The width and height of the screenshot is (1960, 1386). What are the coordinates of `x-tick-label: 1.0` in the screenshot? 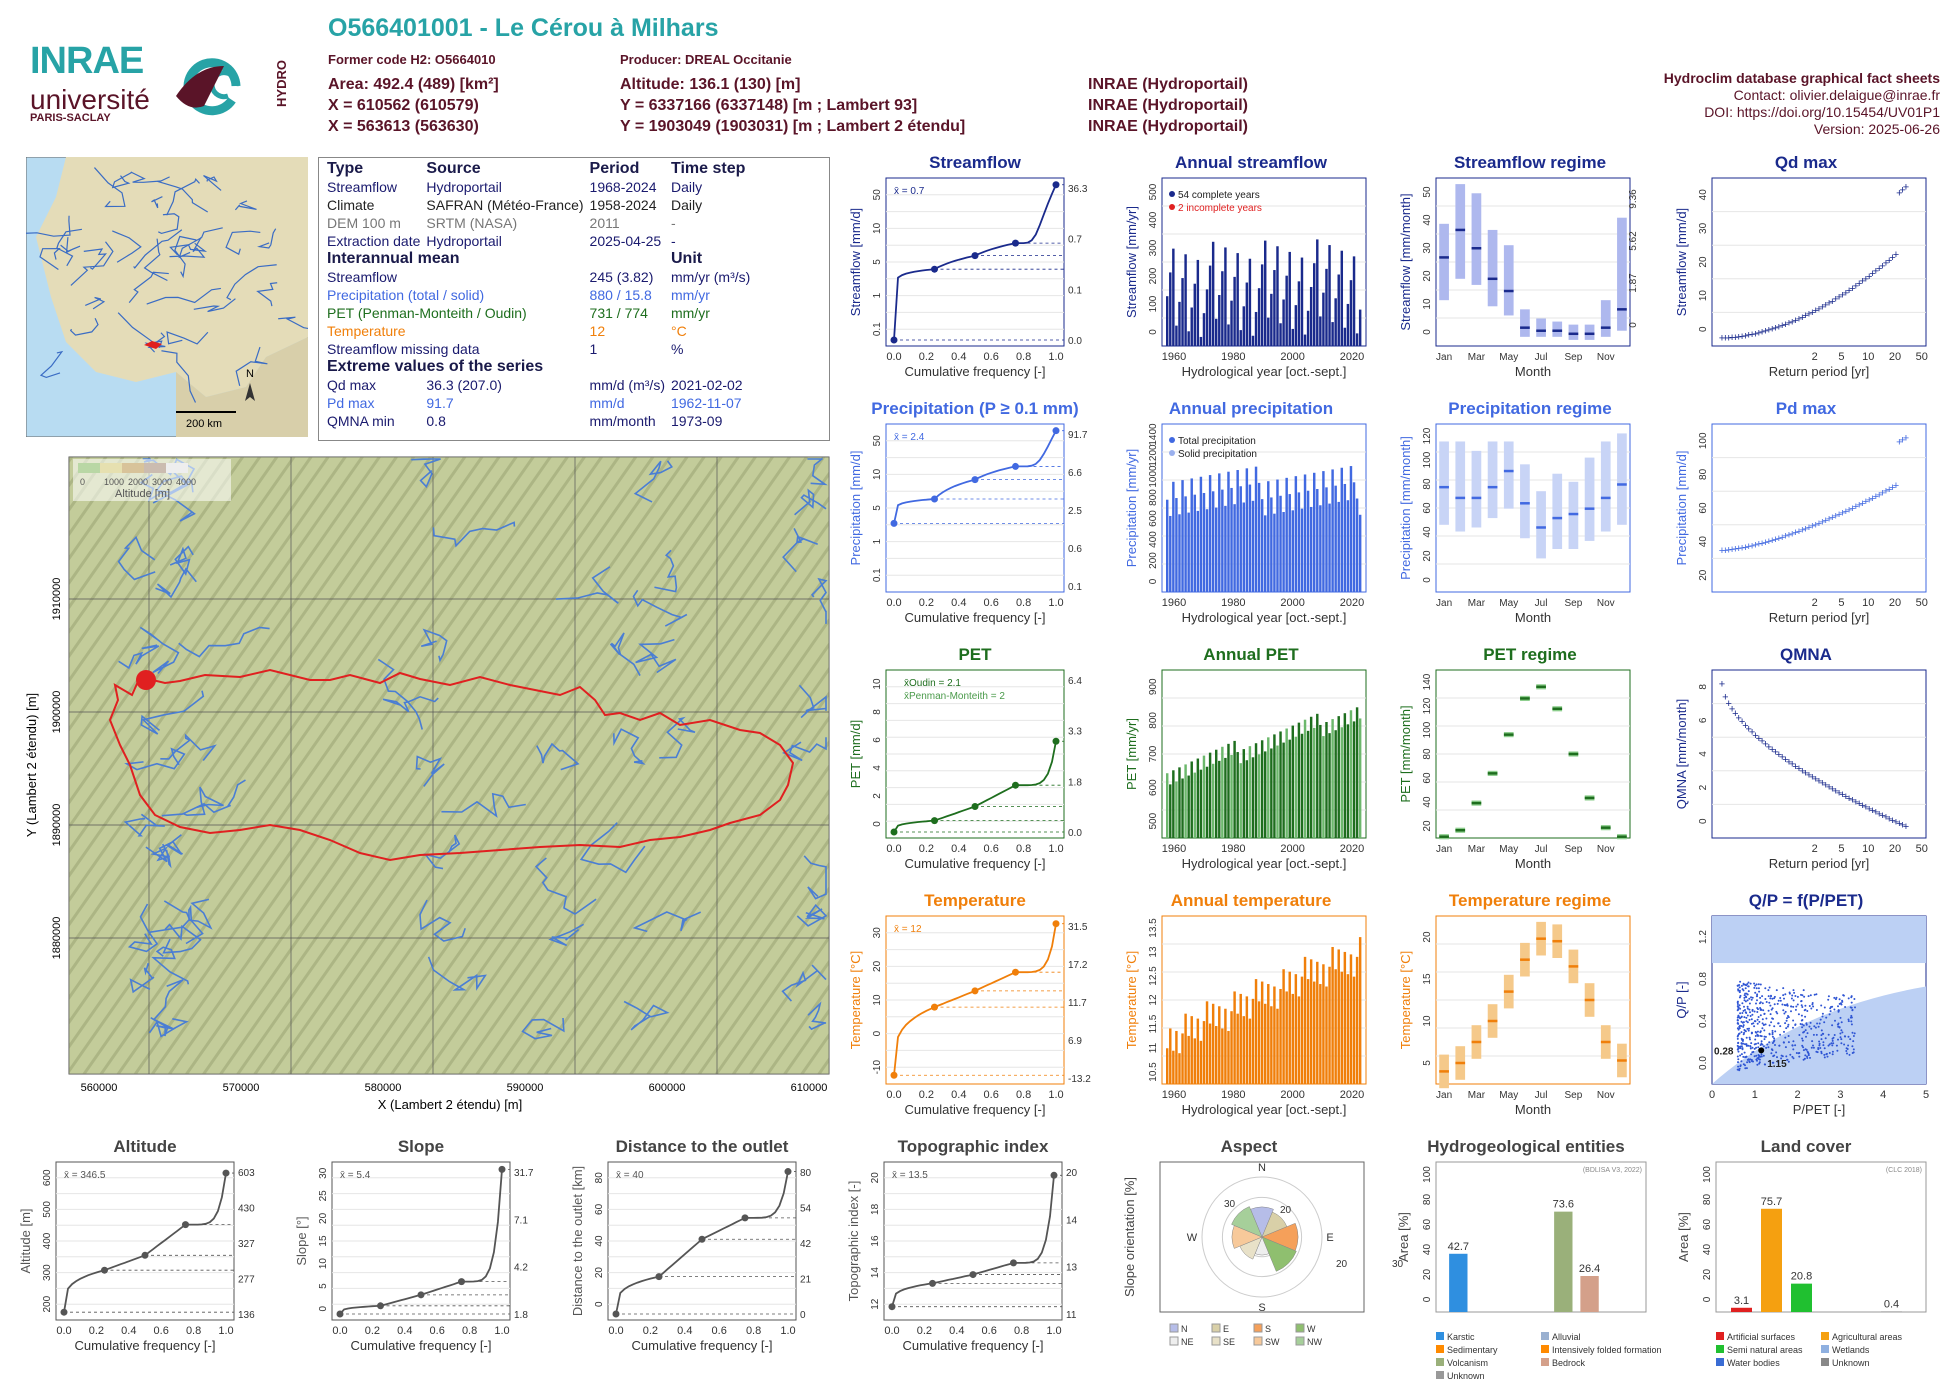 It's located at (1055, 849).